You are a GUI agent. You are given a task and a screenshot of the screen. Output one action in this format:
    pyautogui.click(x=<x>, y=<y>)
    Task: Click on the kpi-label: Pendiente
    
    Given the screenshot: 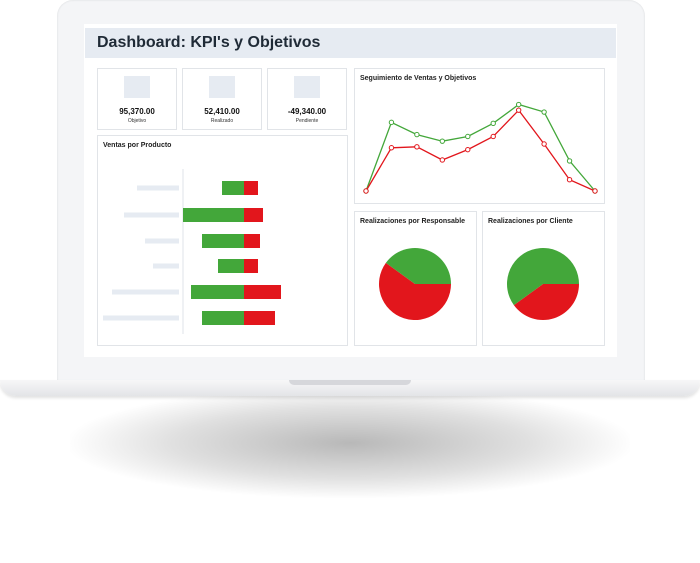 What is the action you would take?
    pyautogui.click(x=307, y=121)
    